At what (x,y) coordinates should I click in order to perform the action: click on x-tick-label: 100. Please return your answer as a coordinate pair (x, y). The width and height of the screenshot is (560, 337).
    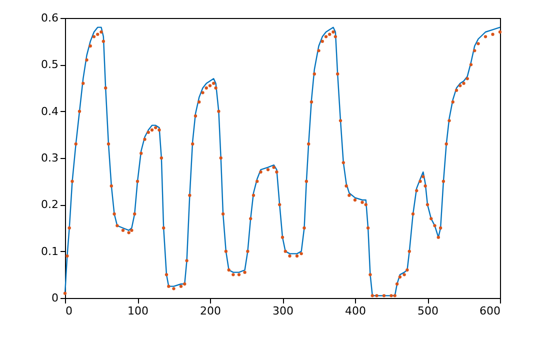
    Looking at the image, I should click on (138, 311).